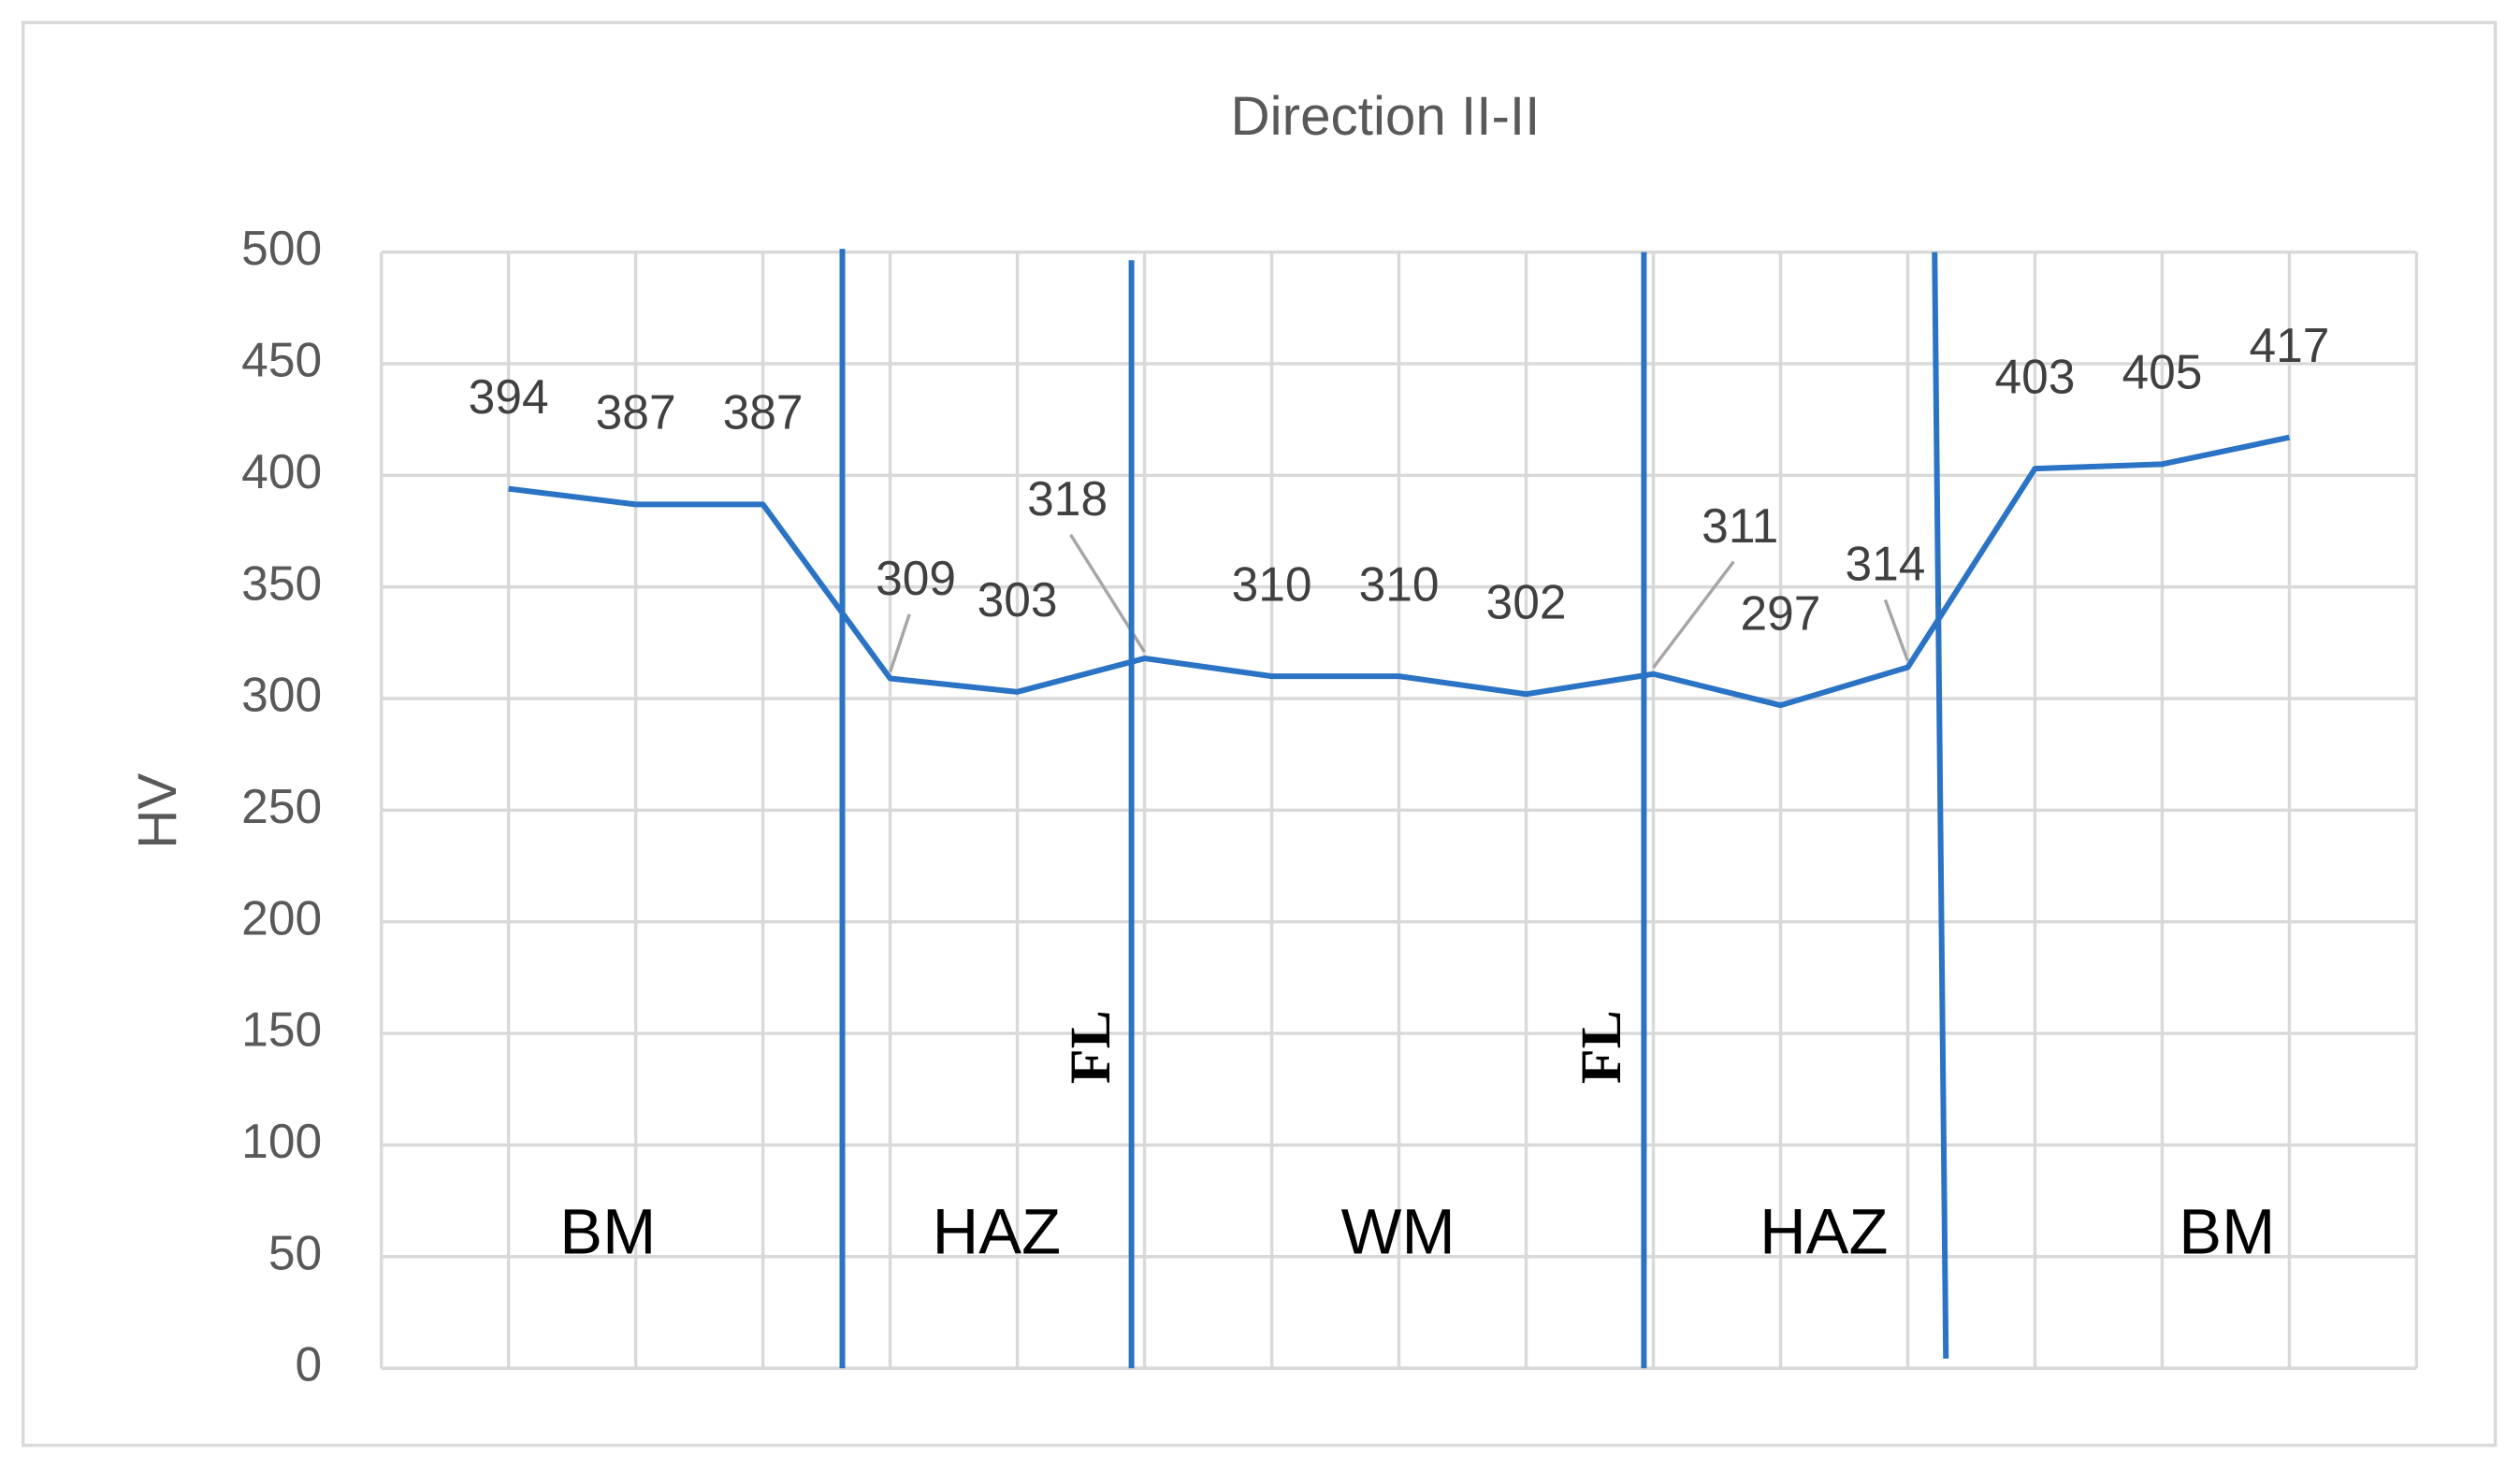 The width and height of the screenshot is (2520, 1471). I want to click on boundary-line, so click(1940, 805).